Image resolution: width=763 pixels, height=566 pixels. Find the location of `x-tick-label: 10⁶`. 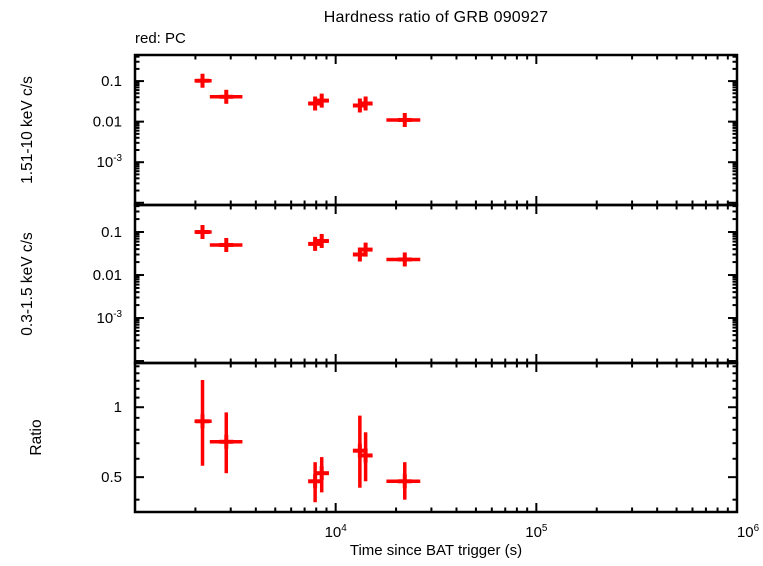

x-tick-label: 10⁶ is located at coordinates (748, 532).